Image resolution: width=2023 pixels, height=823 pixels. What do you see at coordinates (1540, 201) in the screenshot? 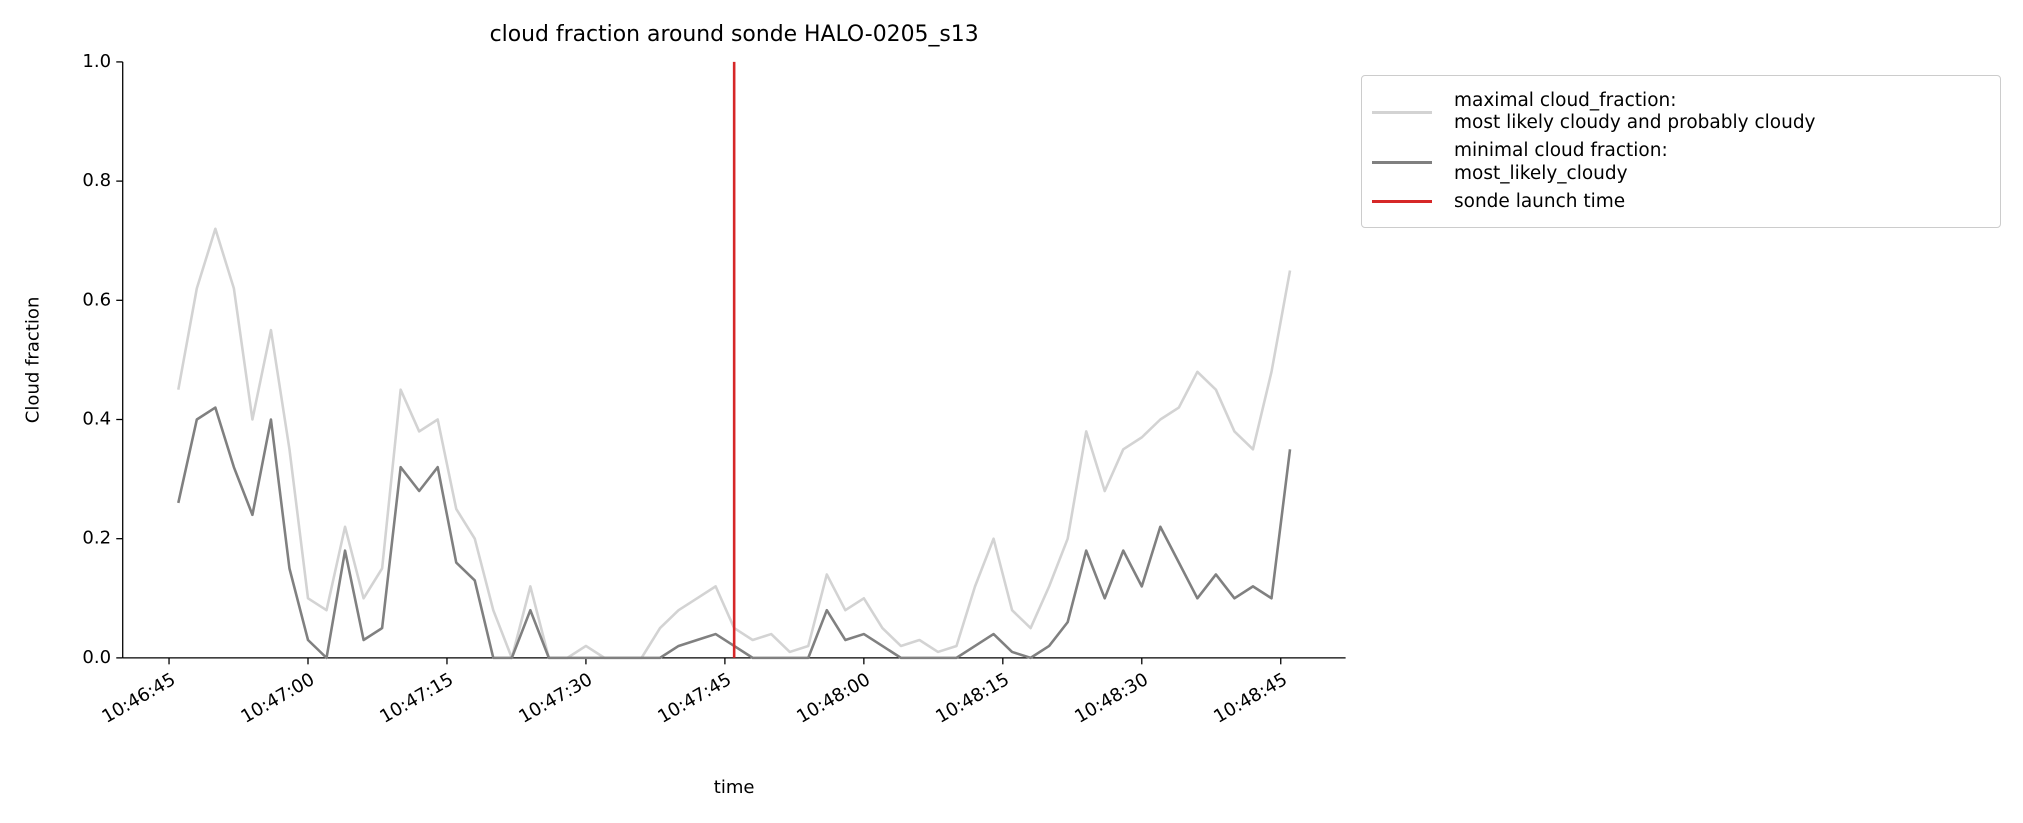
I see `legend-label: sonde launch time` at bounding box center [1540, 201].